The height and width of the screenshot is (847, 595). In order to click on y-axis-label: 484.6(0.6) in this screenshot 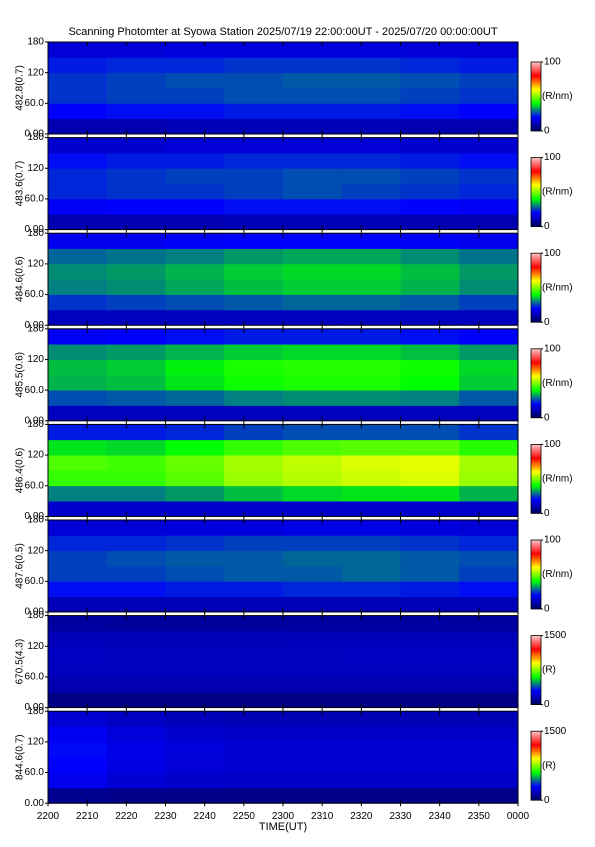, I will do `click(20, 279)`.